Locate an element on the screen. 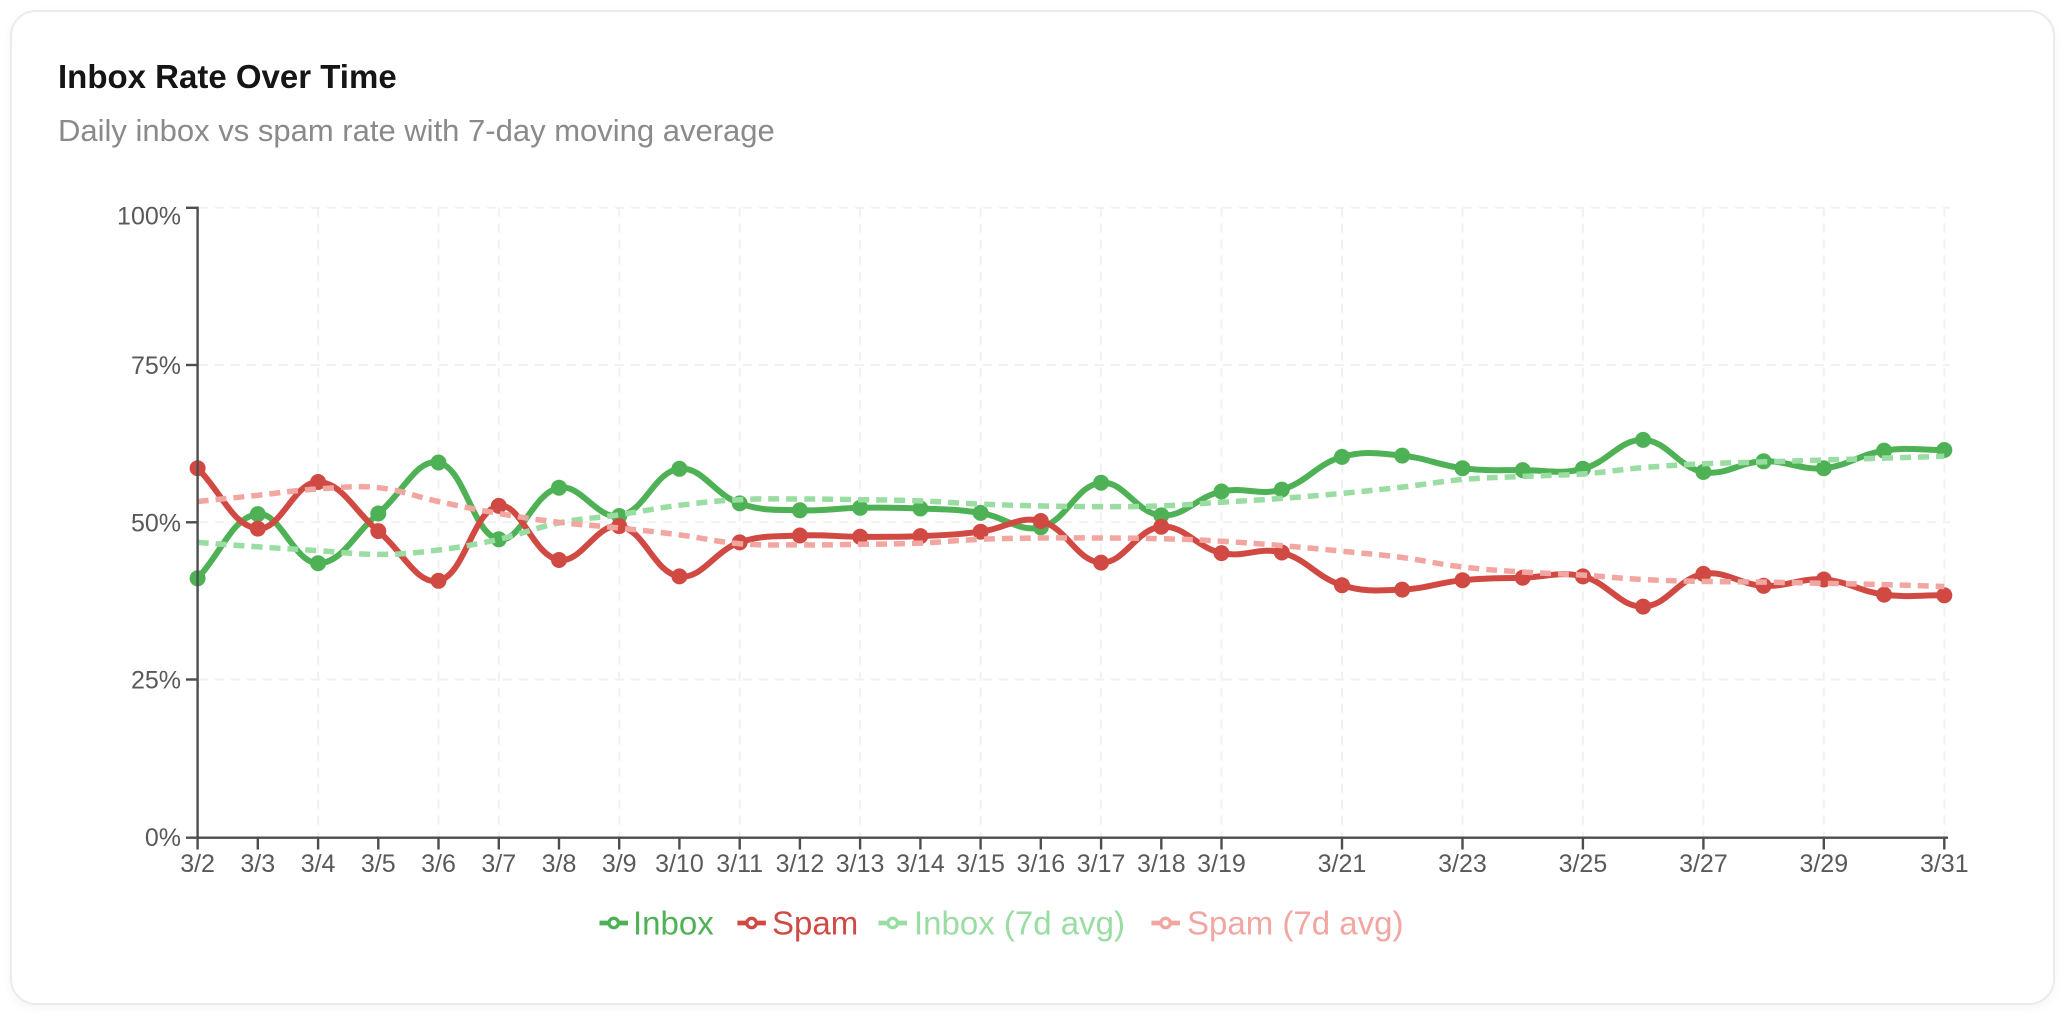 The width and height of the screenshot is (2066, 1018). svg-text: Inbox Rate Over Time is located at coordinates (227, 76).